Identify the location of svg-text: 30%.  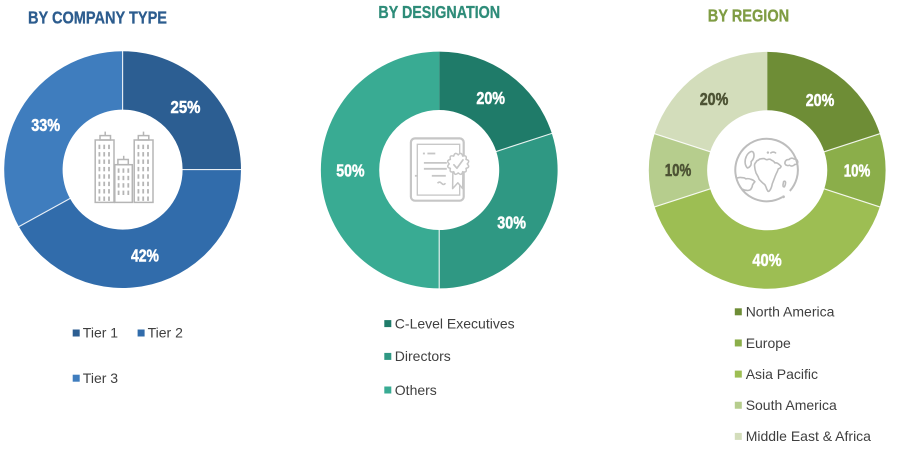
(511, 223).